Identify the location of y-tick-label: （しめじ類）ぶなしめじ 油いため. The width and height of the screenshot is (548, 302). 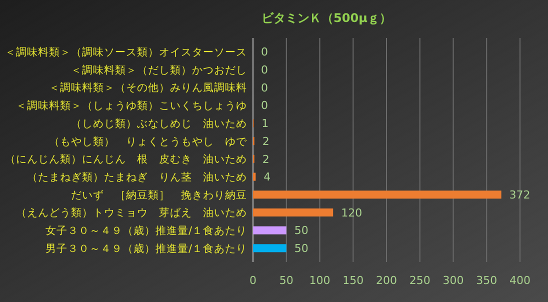
(159, 123).